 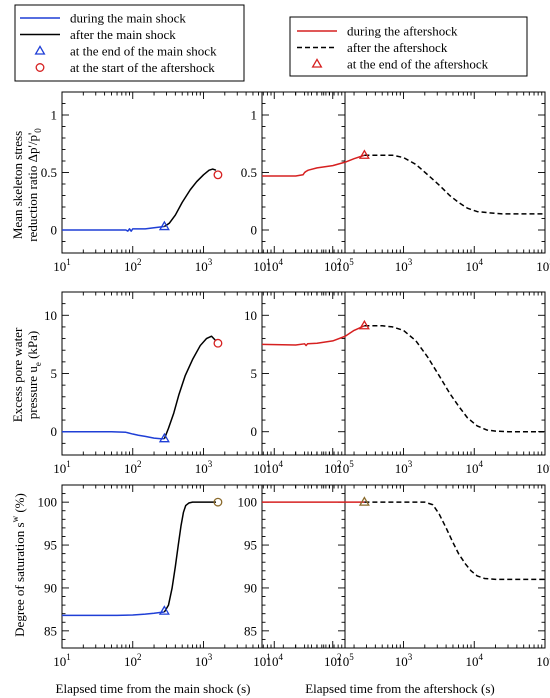 I want to click on legend-right-label-2: at the end of the aftershock, so click(x=418, y=64).